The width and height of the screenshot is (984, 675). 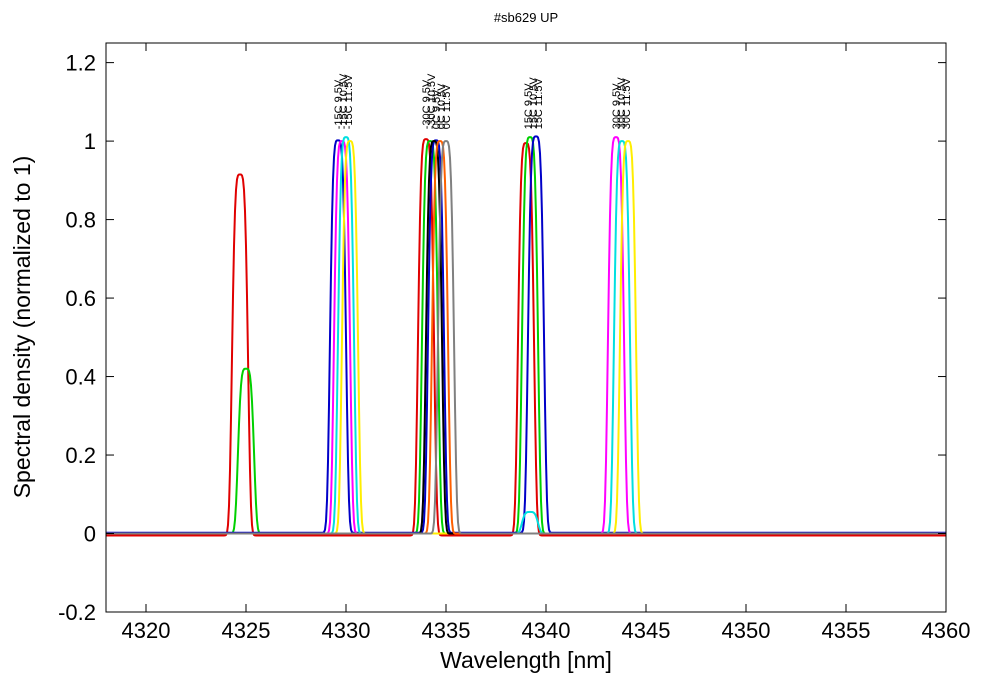 What do you see at coordinates (437, 109) in the screenshot?
I see `peak-annotation: 0C 9.5V` at bounding box center [437, 109].